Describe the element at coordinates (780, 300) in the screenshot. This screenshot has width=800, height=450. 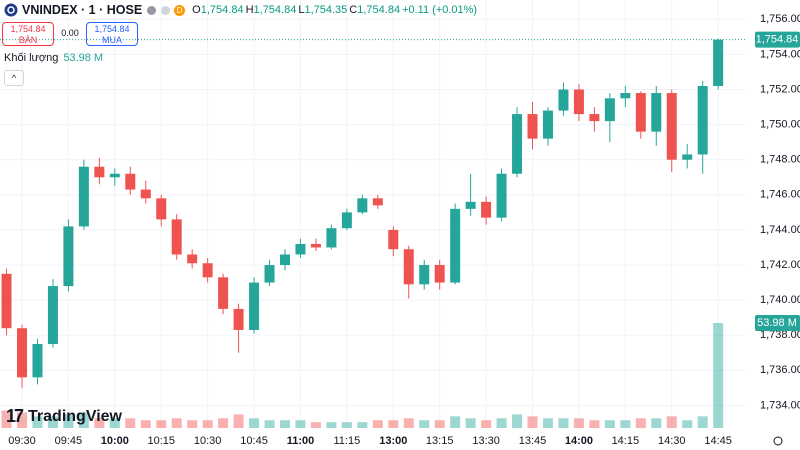
I see `y-tick-label: 1,740.00` at that location.